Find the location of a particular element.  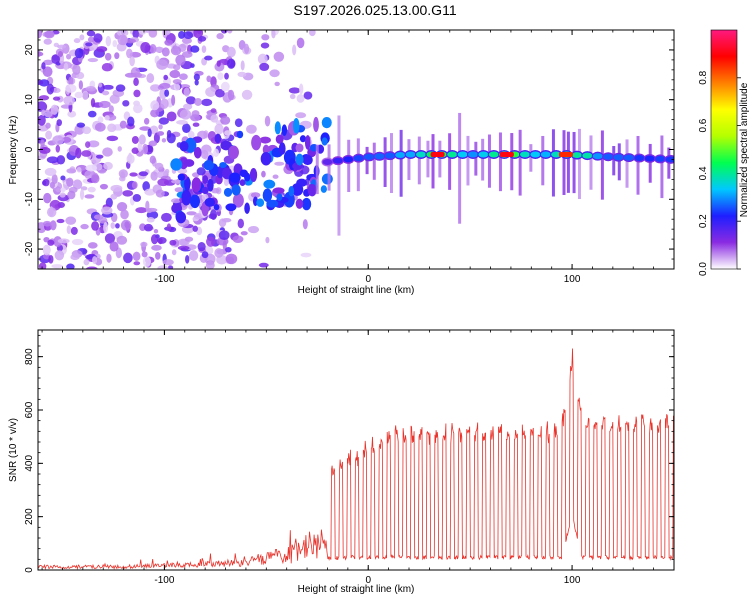

snr-y-tick-label: 0 is located at coordinates (29, 570).